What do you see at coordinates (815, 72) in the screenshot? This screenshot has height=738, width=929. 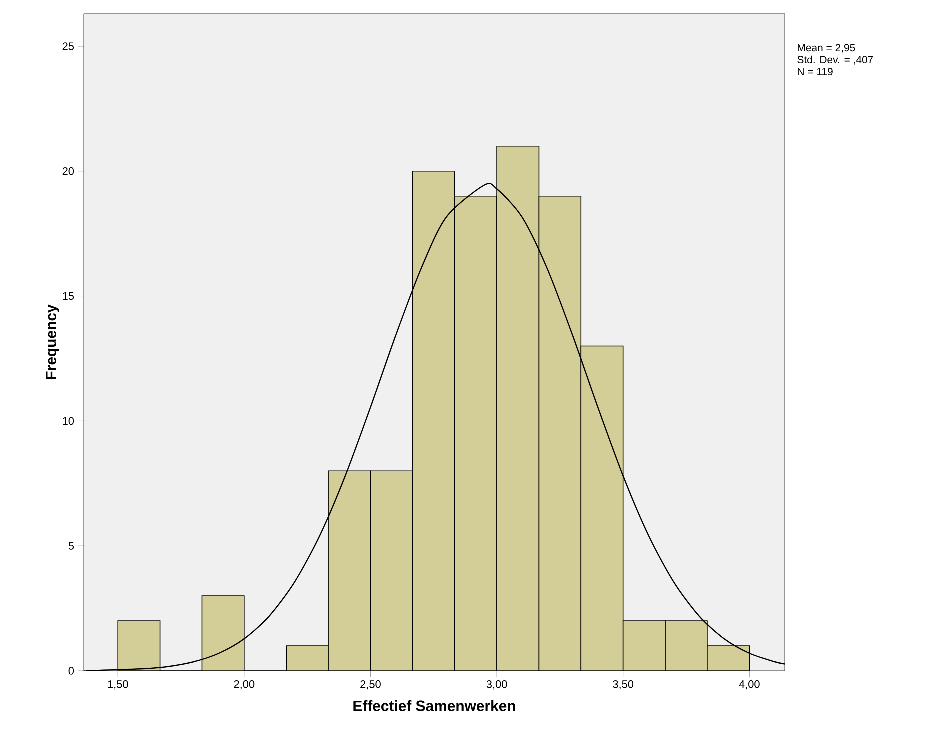 I see `text: N = 119` at bounding box center [815, 72].